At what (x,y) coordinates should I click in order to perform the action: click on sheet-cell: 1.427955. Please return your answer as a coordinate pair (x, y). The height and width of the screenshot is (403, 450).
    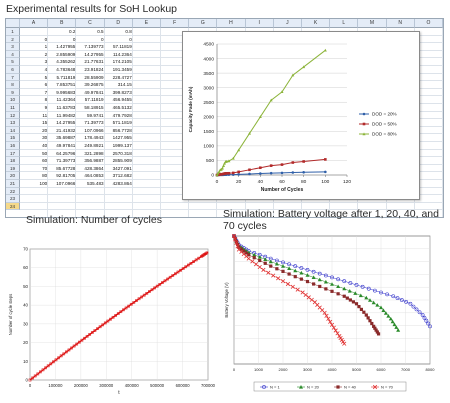
    Looking at the image, I should click on (66, 47).